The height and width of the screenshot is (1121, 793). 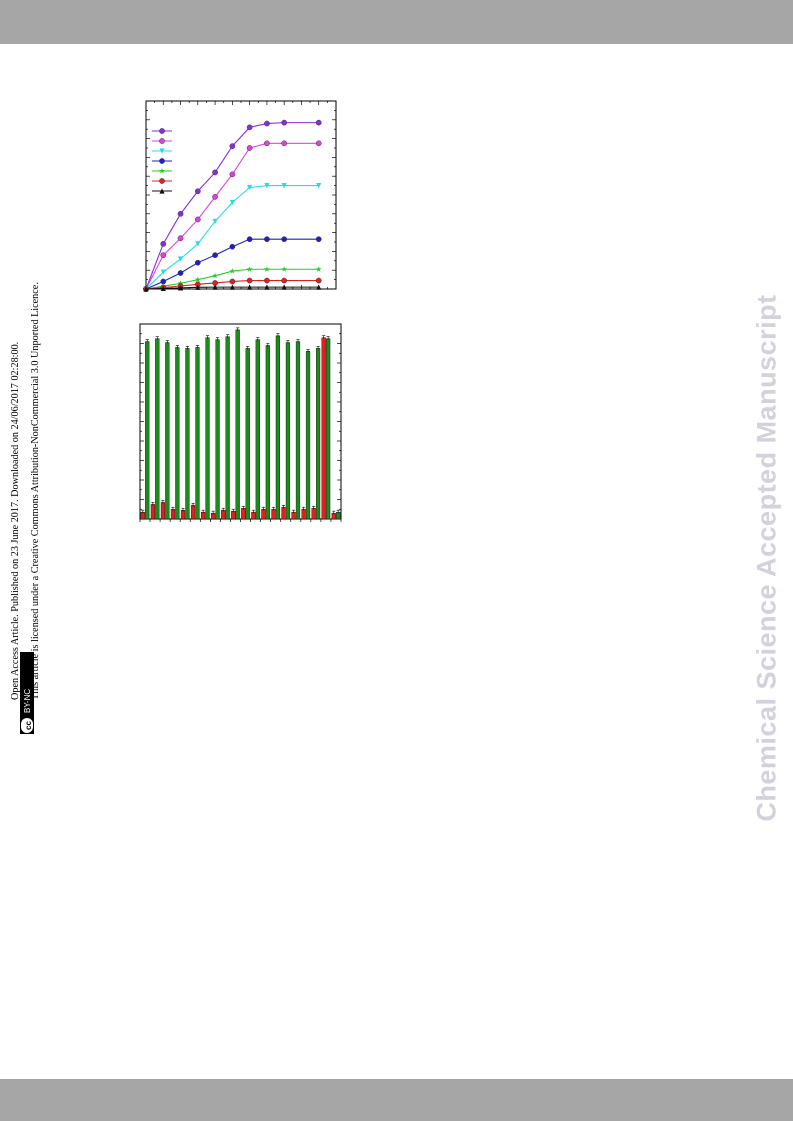 I want to click on header-bar, so click(x=396, y=22).